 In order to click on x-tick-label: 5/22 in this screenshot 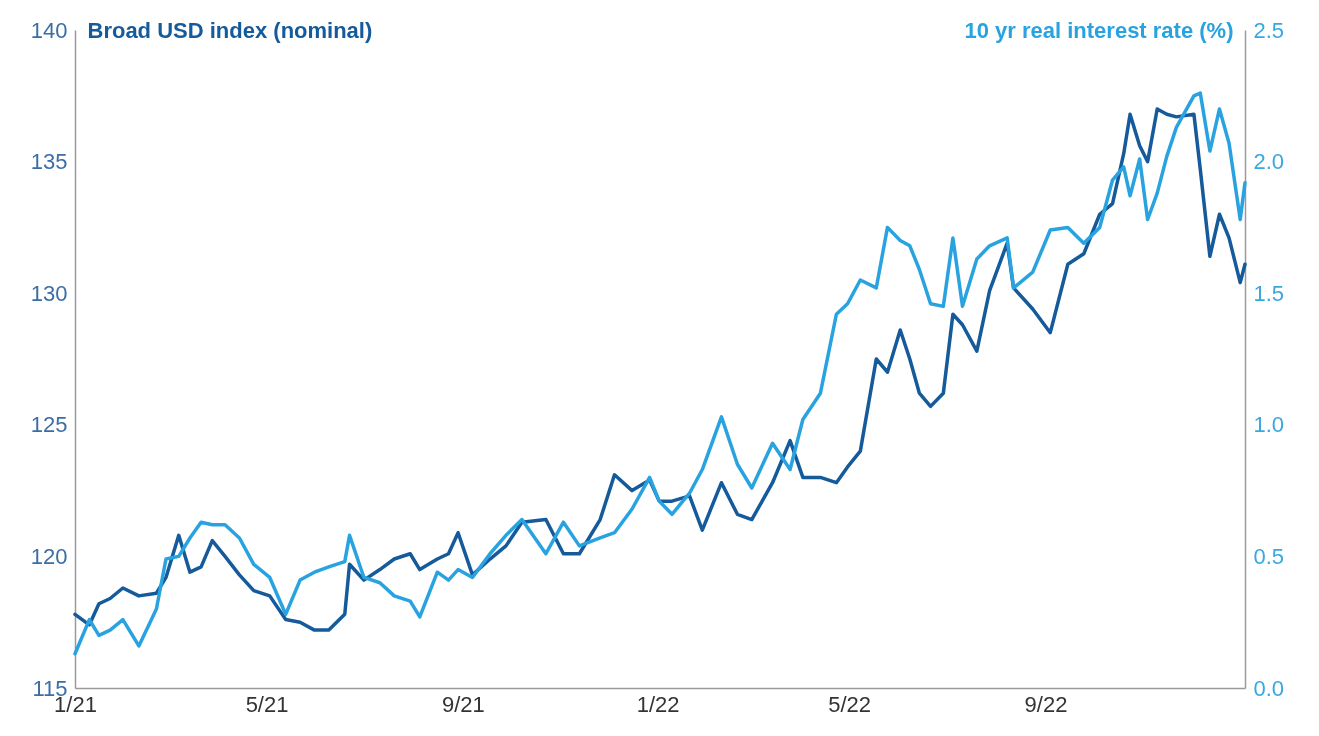, I will do `click(850, 704)`.